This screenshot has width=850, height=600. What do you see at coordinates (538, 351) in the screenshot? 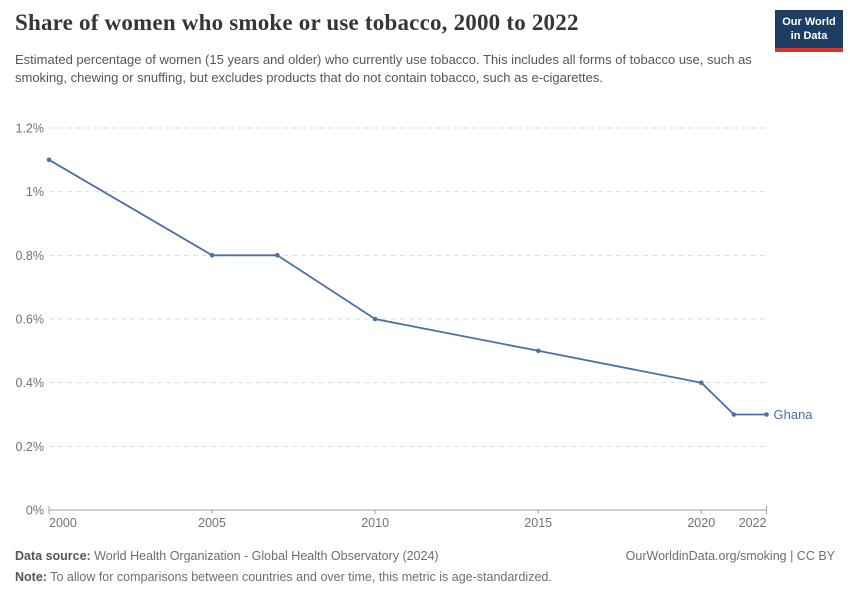
I see `data-point-2015` at bounding box center [538, 351].